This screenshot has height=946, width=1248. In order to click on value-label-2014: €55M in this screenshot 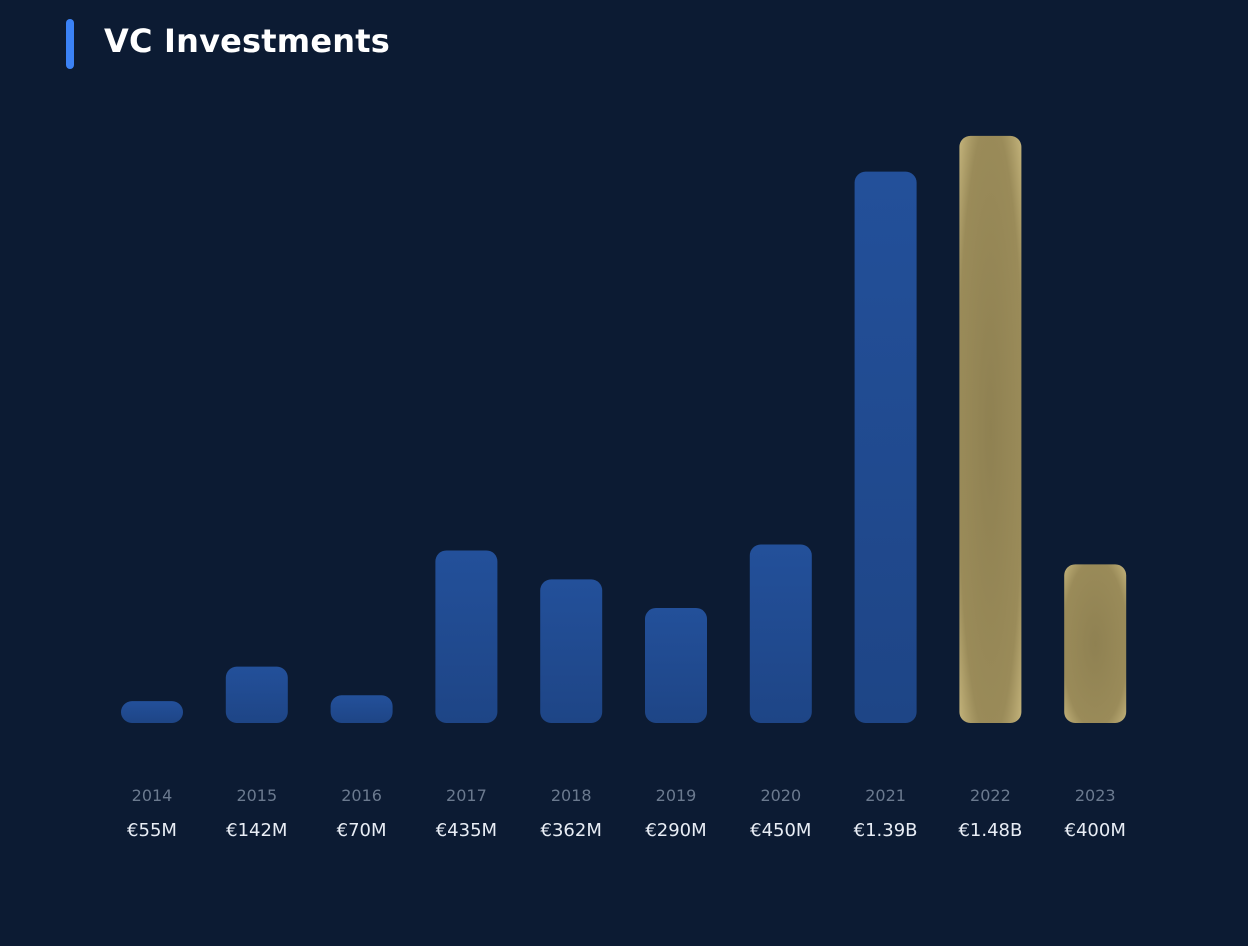, I will do `click(152, 830)`.